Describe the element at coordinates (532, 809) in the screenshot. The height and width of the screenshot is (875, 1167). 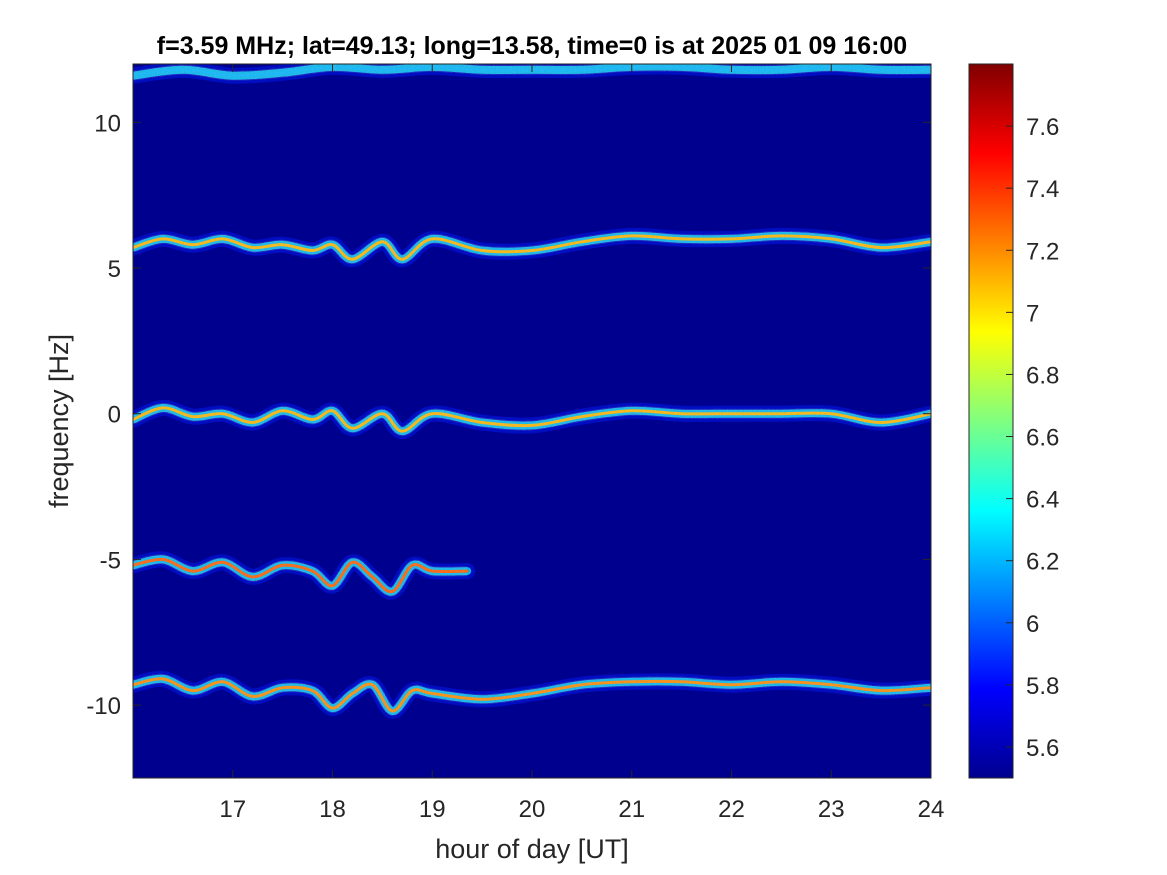
I see `x-tick-label: 20` at that location.